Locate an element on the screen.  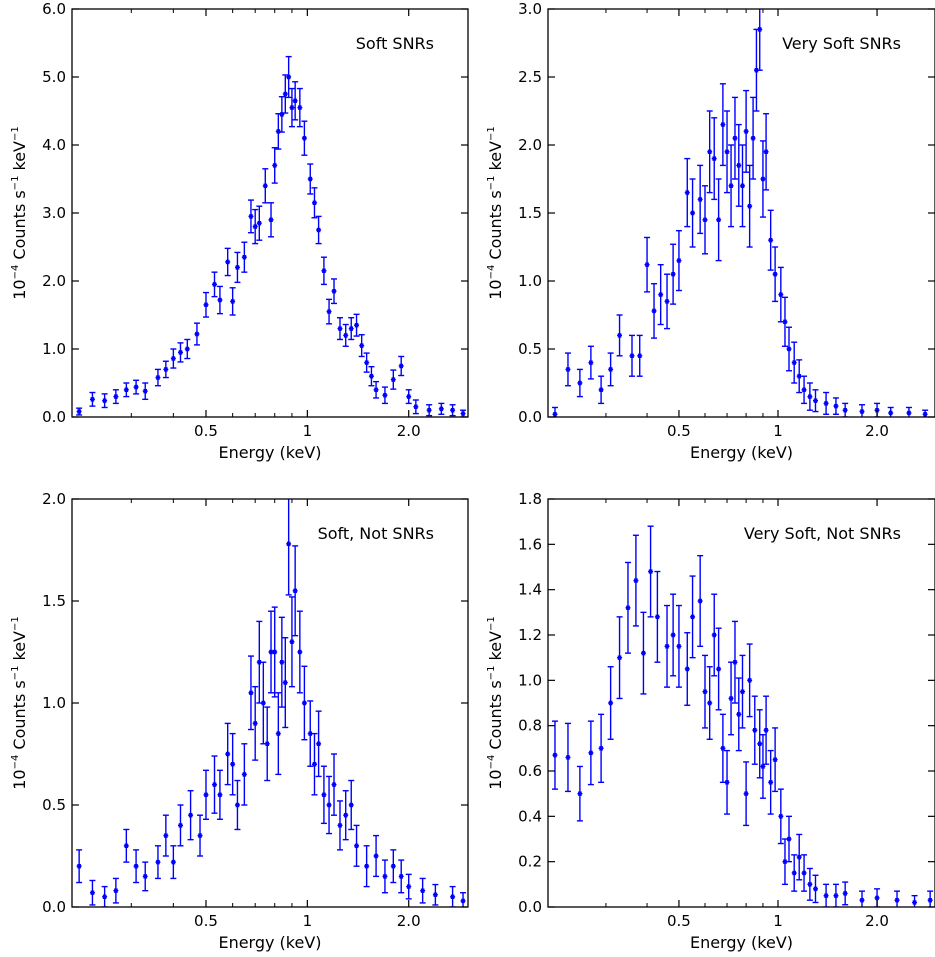
y-tick-label: 2.5 is located at coordinates (530, 77).